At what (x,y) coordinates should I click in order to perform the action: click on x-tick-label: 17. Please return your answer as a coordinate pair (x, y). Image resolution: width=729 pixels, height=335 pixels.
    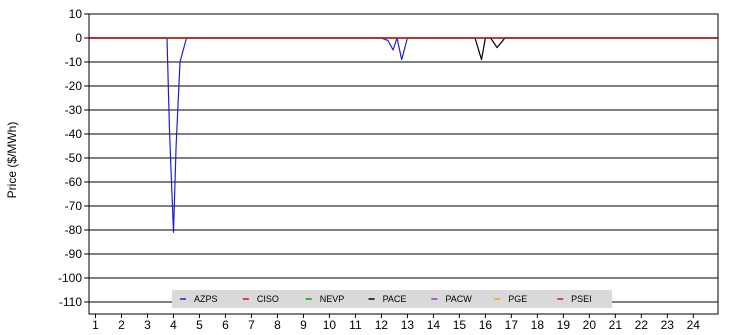
    Looking at the image, I should click on (512, 325).